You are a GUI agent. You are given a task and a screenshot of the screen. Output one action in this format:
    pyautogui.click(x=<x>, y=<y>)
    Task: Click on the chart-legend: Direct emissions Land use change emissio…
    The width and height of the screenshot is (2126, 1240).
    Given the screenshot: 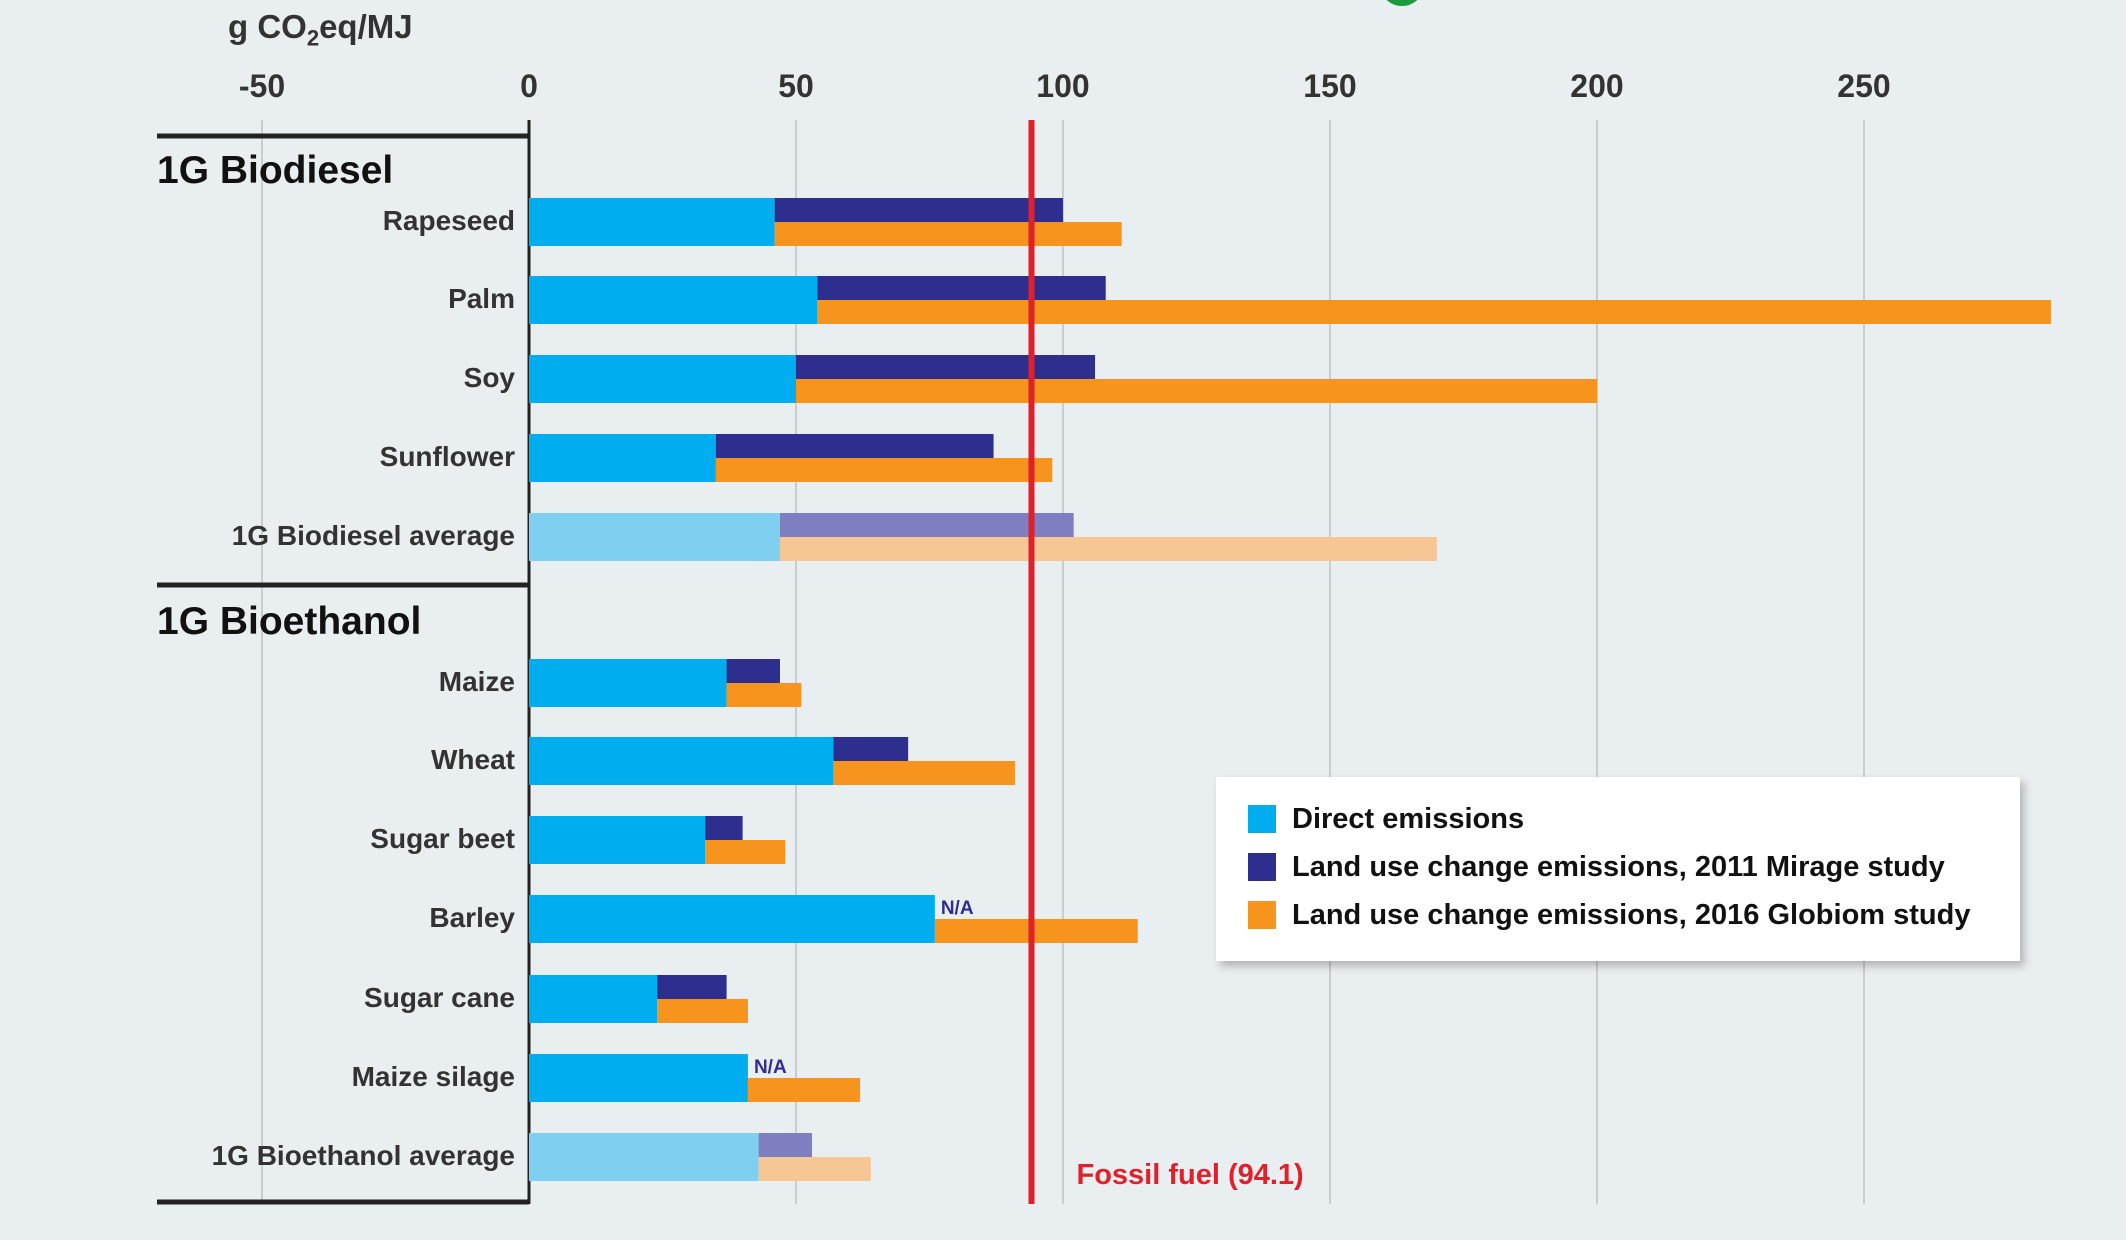 What is the action you would take?
    pyautogui.click(x=1618, y=869)
    